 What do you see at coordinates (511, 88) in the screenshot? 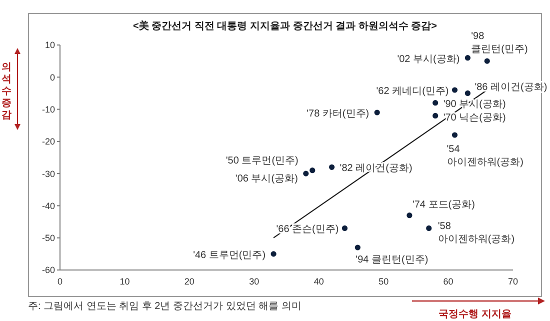
I see `annotation: '86 레이건(공화)` at bounding box center [511, 88].